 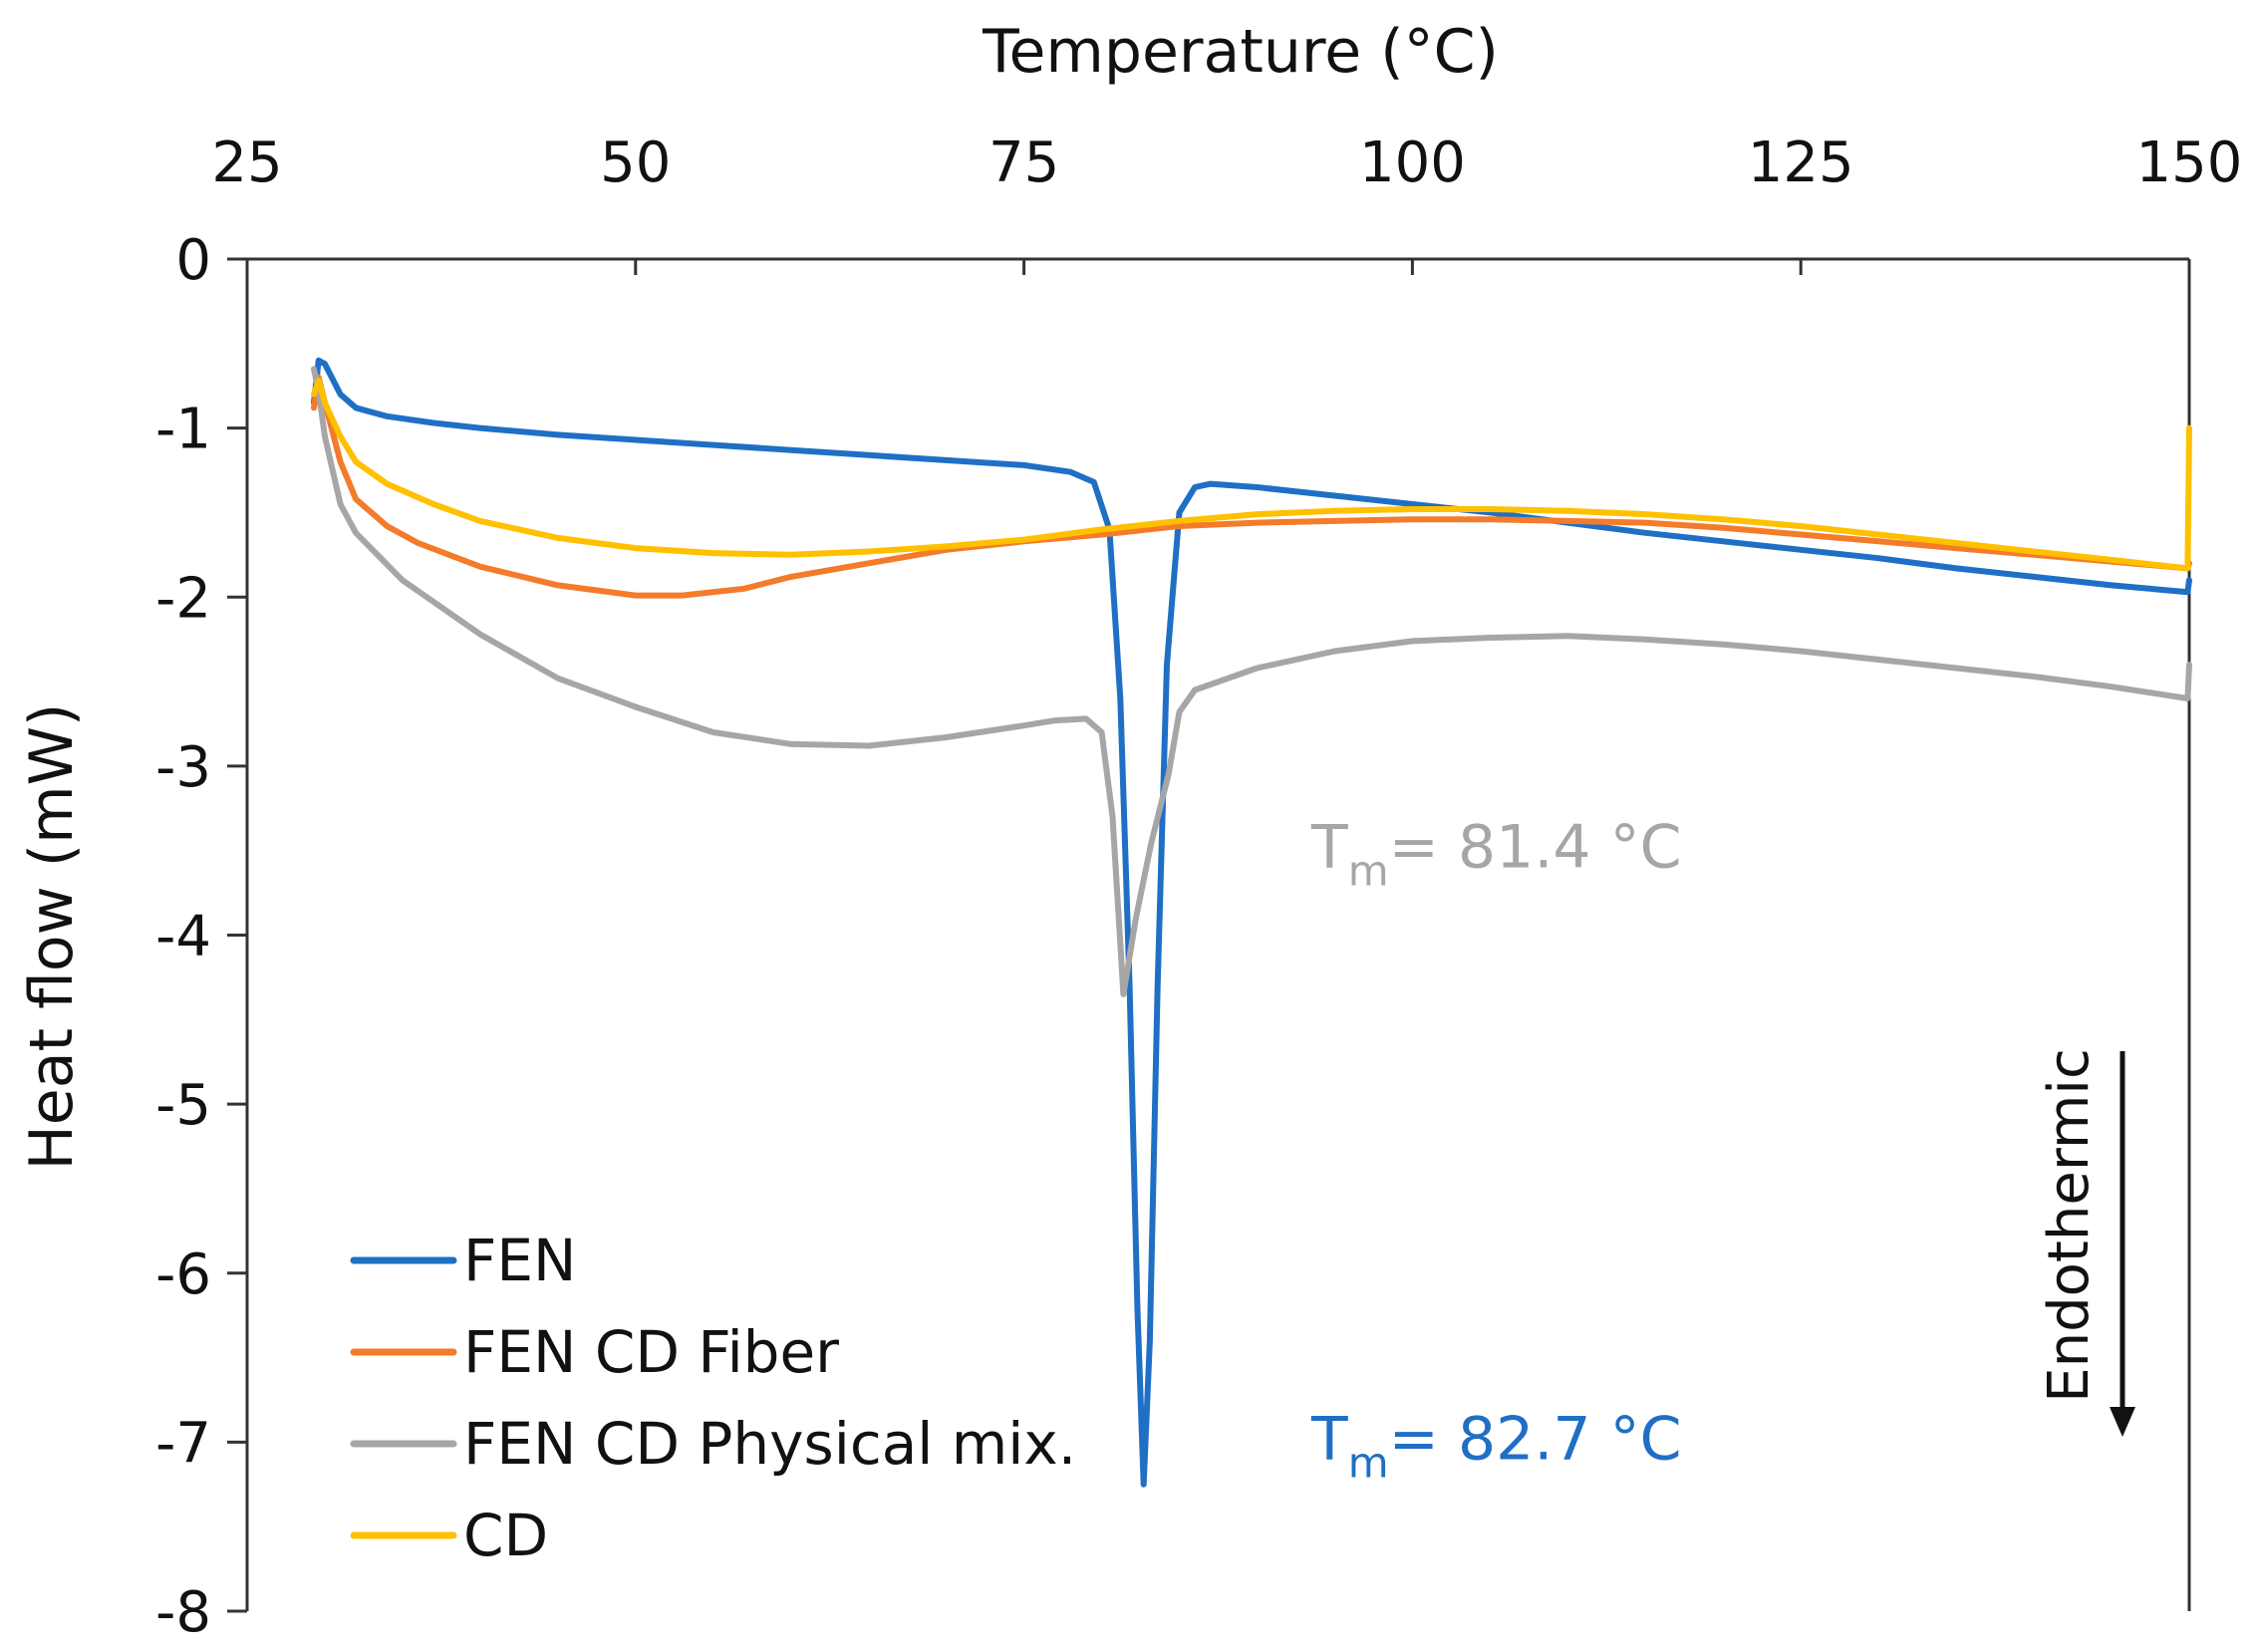 I want to click on x-axis-title: Temperature (°C), so click(x=1240, y=52).